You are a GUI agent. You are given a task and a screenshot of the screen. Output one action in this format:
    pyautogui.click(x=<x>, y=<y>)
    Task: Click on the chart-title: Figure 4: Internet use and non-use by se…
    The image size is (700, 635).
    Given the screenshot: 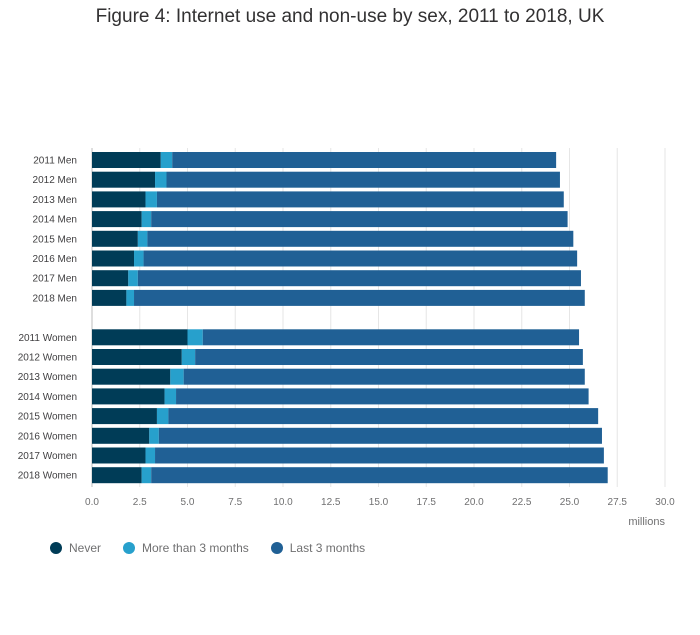 What is the action you would take?
    pyautogui.click(x=350, y=16)
    